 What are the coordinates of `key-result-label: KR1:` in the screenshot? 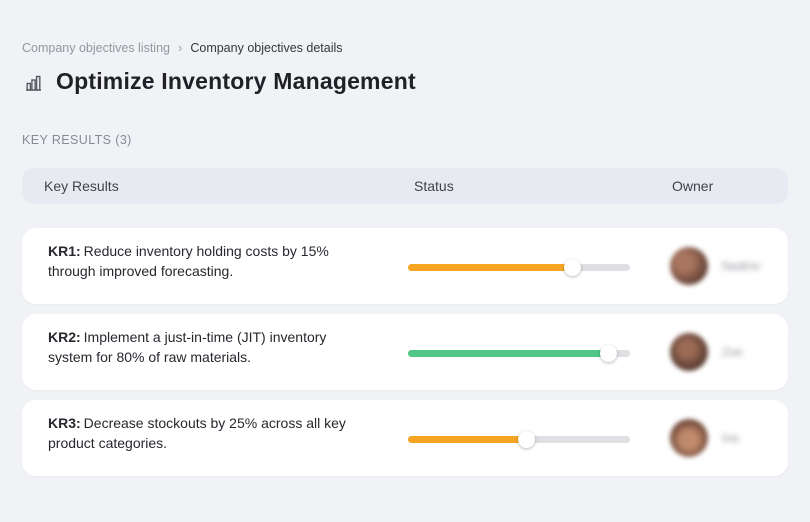 It's located at (64, 251).